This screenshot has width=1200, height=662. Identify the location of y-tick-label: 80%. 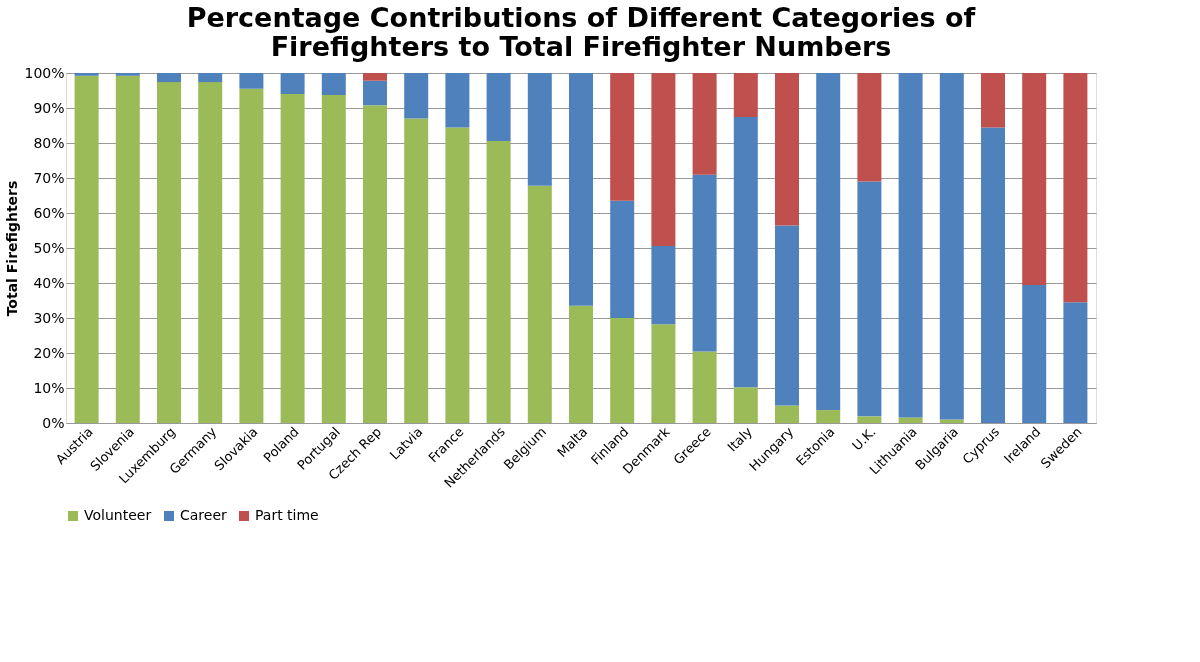
(49, 142).